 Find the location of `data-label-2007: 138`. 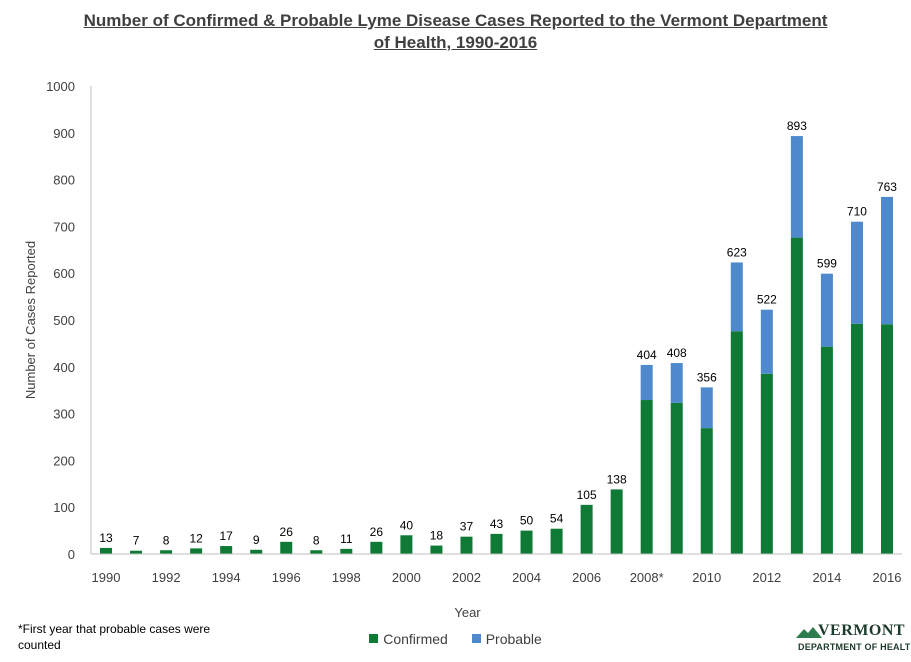

data-label-2007: 138 is located at coordinates (617, 479).